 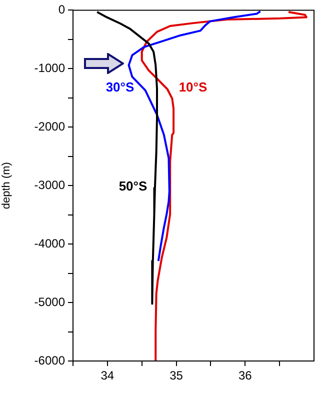 What do you see at coordinates (62, 9) in the screenshot?
I see `y-tick-label: 0` at bounding box center [62, 9].